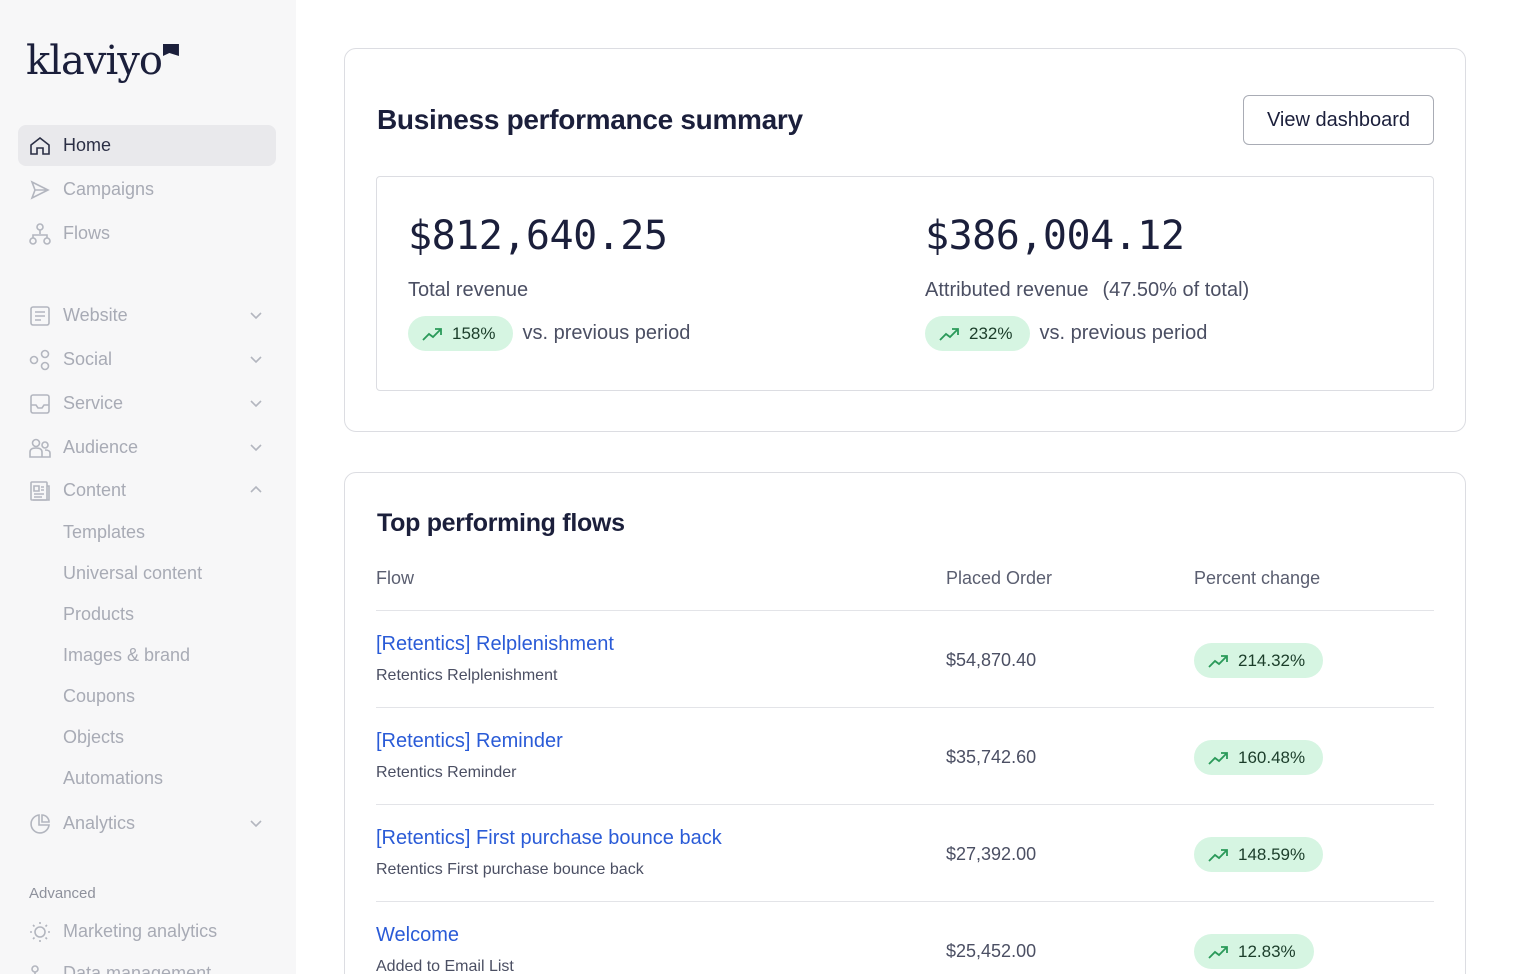 This screenshot has width=1514, height=974. I want to click on total-revenue-value: $812,640.25, so click(538, 236).